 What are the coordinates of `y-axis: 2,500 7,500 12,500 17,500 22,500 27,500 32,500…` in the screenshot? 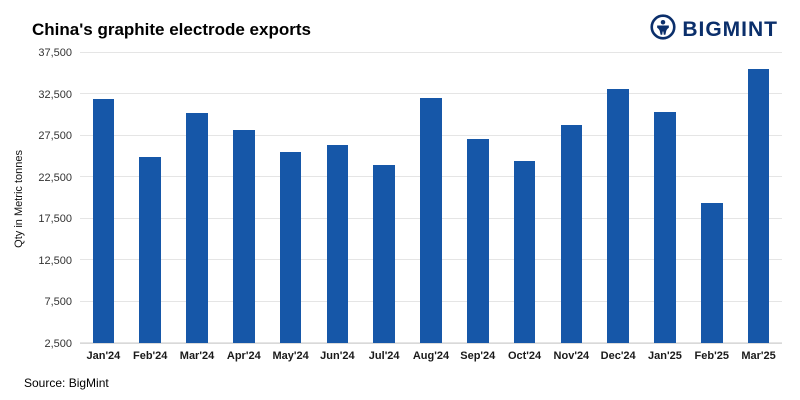 It's located at (54, 198).